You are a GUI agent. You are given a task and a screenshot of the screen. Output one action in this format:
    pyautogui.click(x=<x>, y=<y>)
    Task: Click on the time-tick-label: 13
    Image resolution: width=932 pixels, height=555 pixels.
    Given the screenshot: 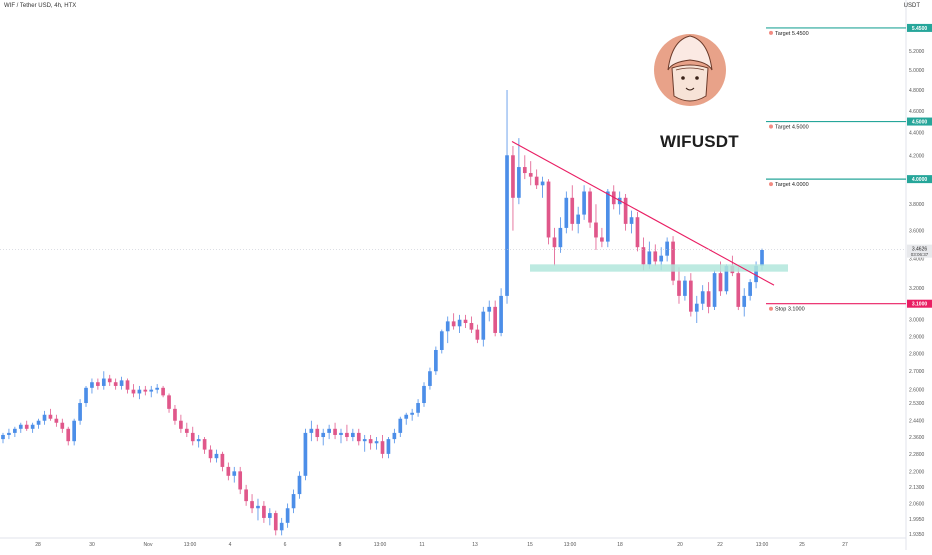 What is the action you would take?
    pyautogui.click(x=475, y=545)
    